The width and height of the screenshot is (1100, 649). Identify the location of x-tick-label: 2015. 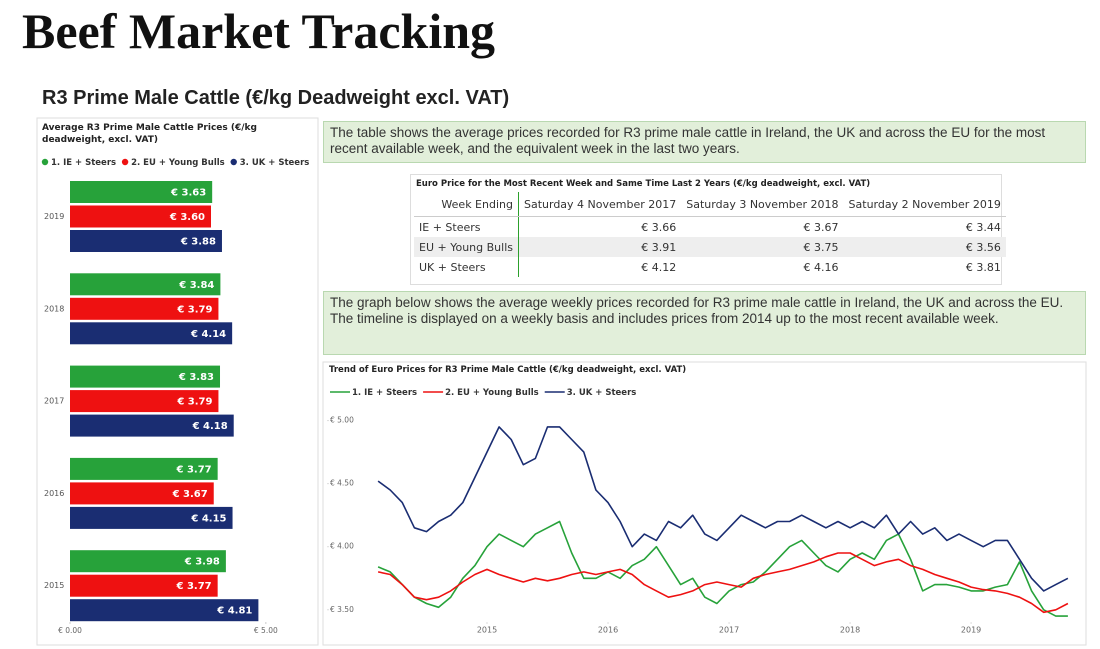
(487, 630).